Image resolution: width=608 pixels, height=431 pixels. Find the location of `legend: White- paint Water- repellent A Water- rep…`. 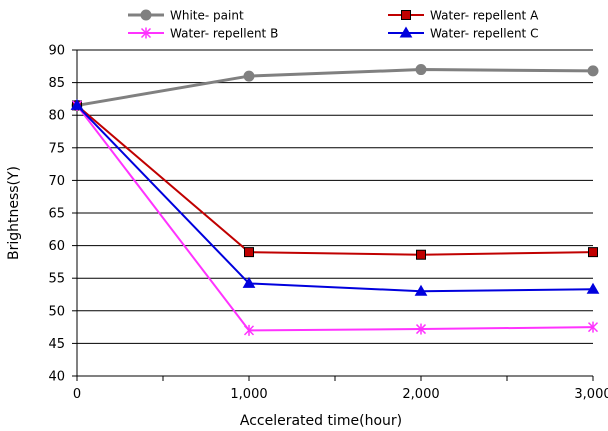

legend: White- paint Water- repellent A Water- rep… is located at coordinates (333, 25).